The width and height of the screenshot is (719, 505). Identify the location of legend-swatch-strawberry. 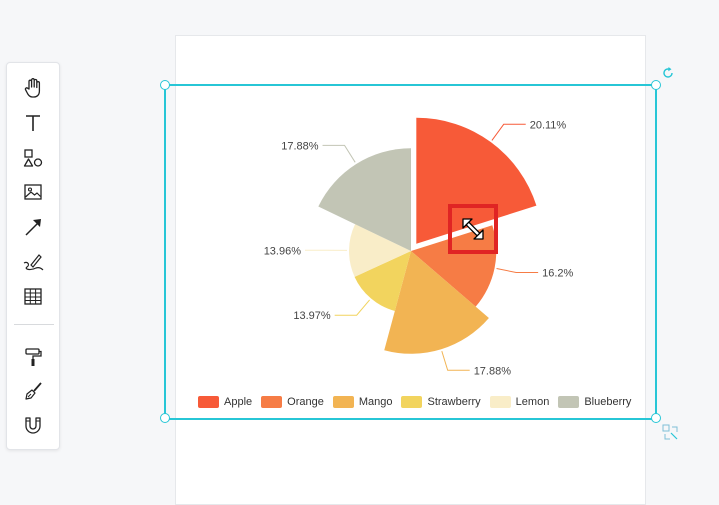
(411, 402).